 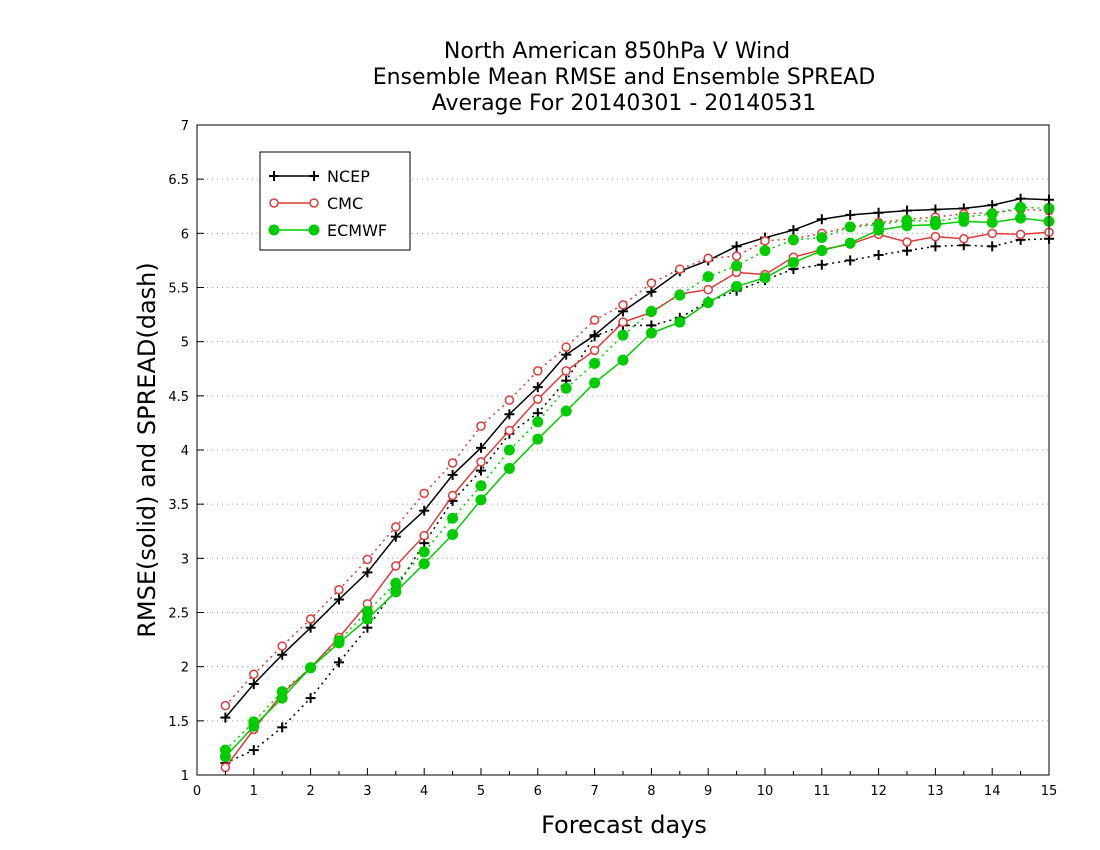 I want to click on y-tick-label: 3.5, so click(x=178, y=505).